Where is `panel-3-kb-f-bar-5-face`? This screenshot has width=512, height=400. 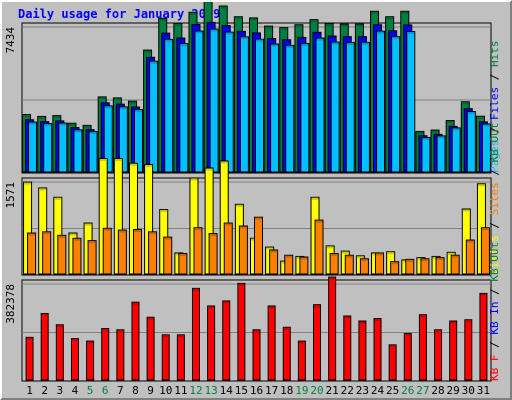
panel-3-kb-f-bar-5-face is located at coordinates (90, 360).